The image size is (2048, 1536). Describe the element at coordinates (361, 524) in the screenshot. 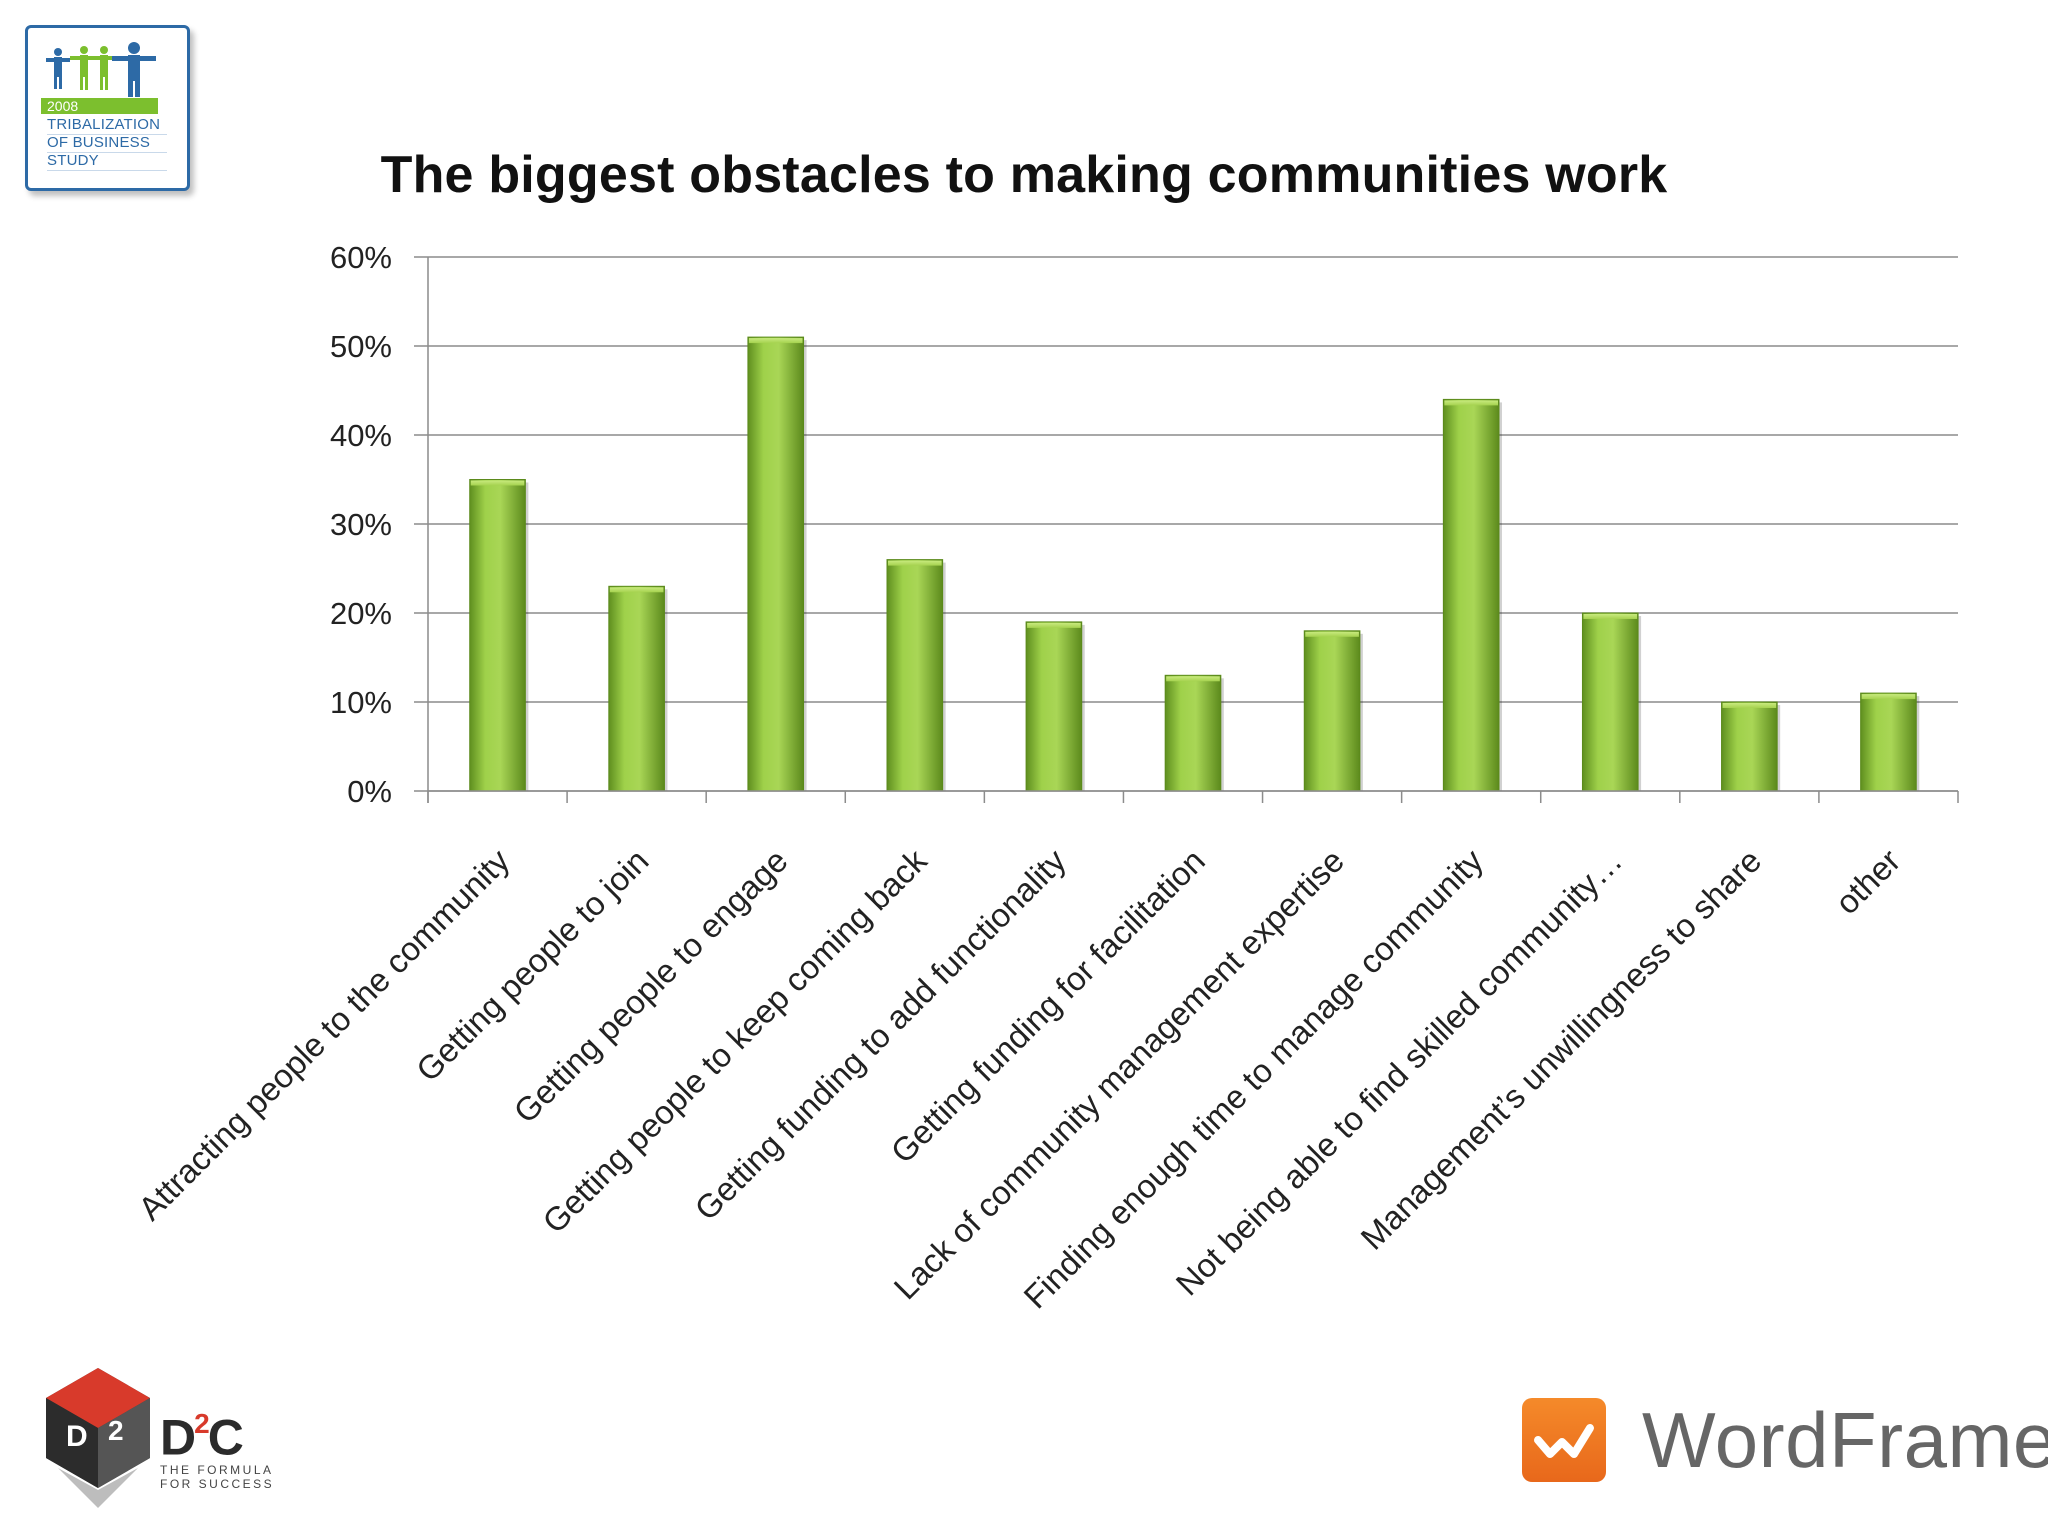

I see `y-tick-label: 30%` at that location.